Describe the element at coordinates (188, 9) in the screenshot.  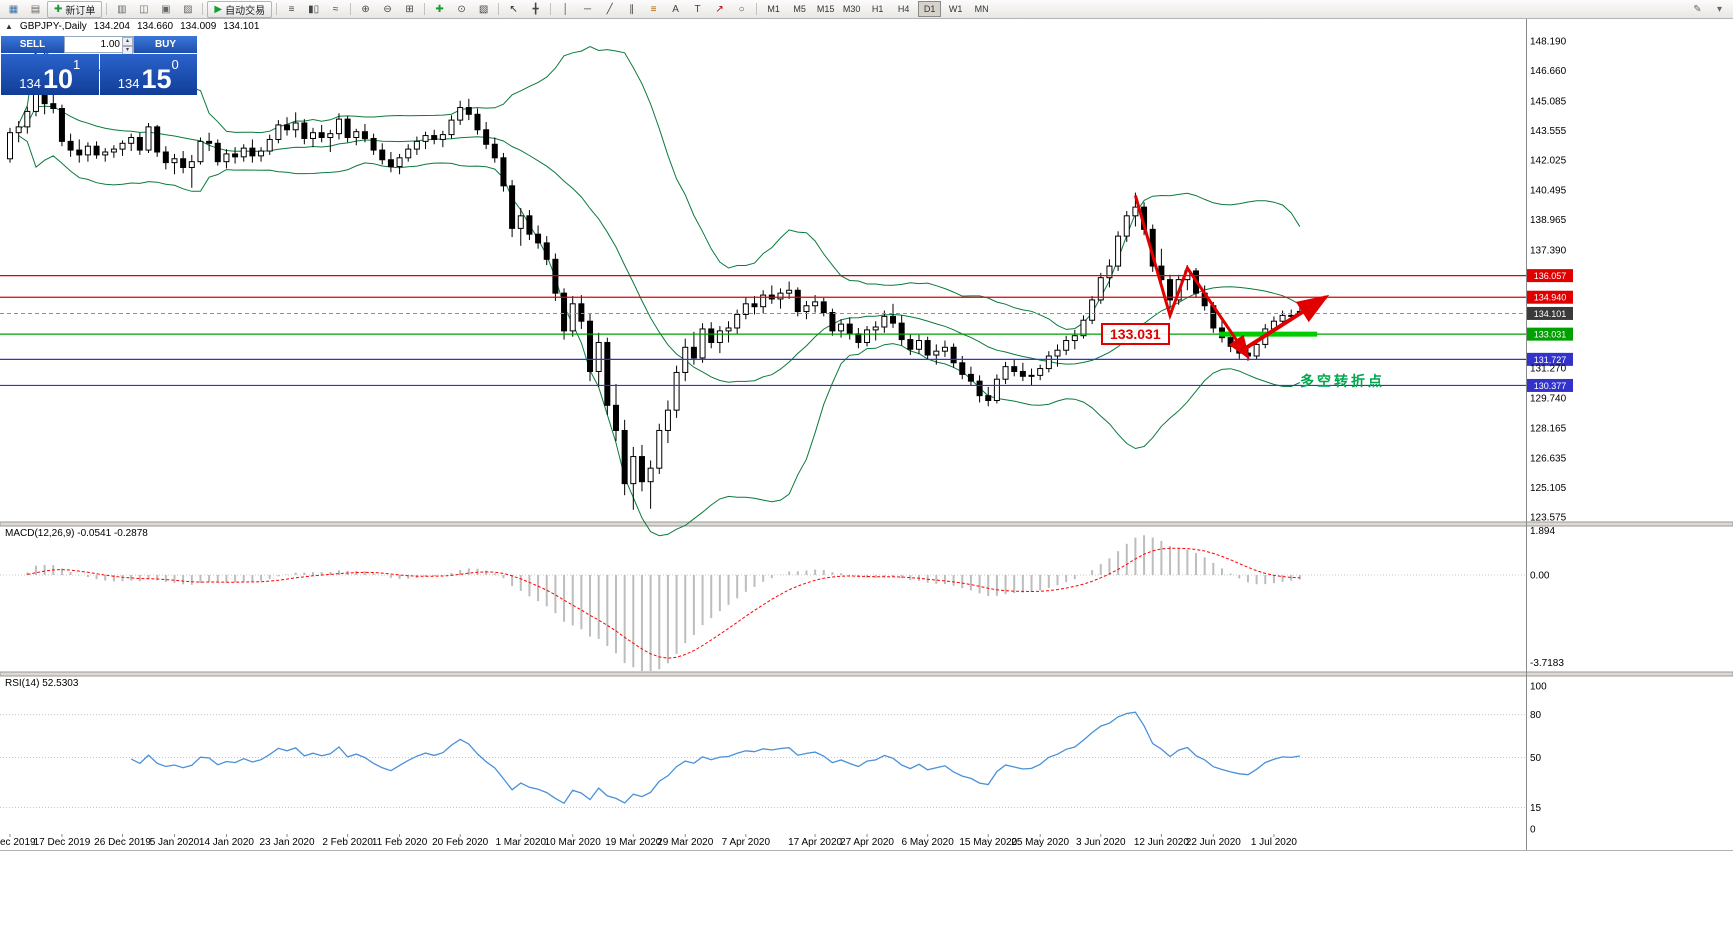
I see `terminal-icon: ▨` at that location.